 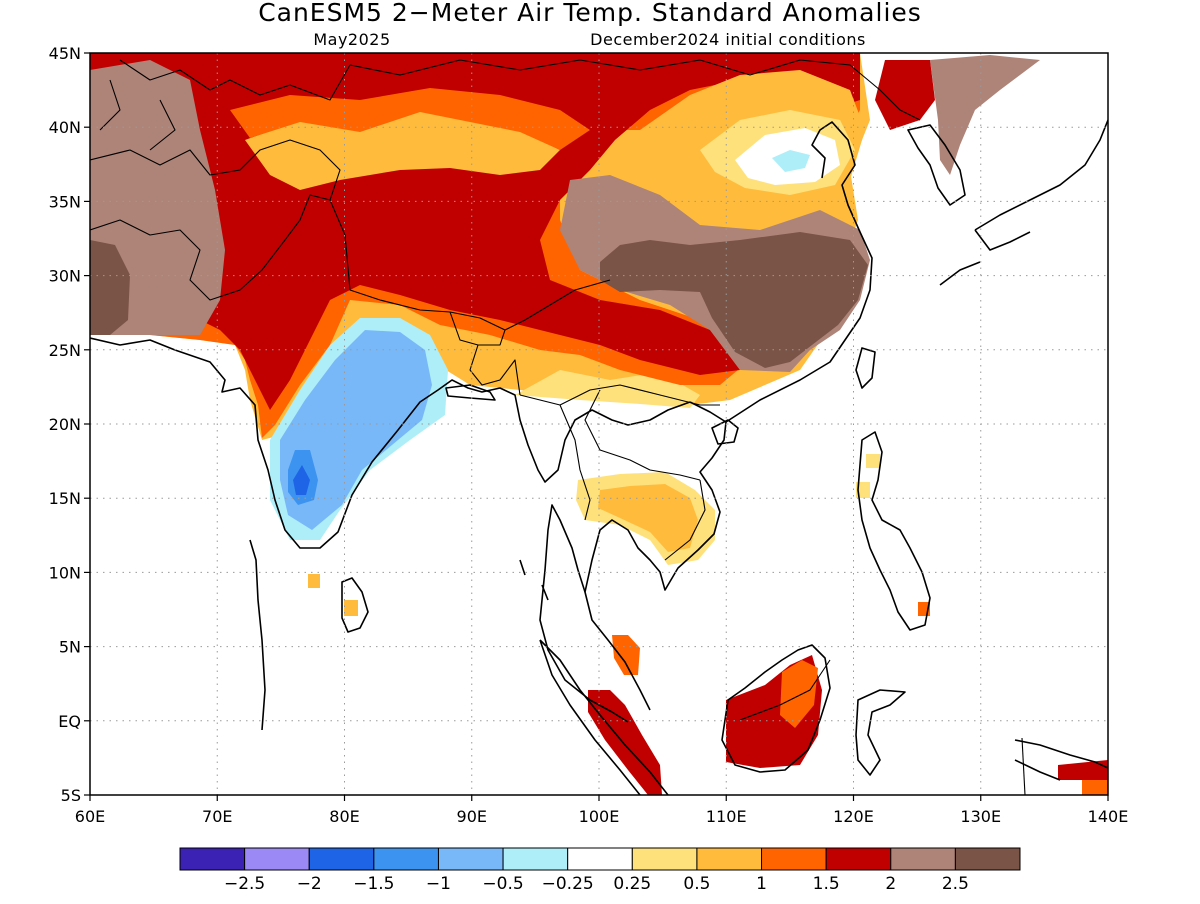 What do you see at coordinates (936, 165) in the screenshot?
I see `coastline-korea` at bounding box center [936, 165].